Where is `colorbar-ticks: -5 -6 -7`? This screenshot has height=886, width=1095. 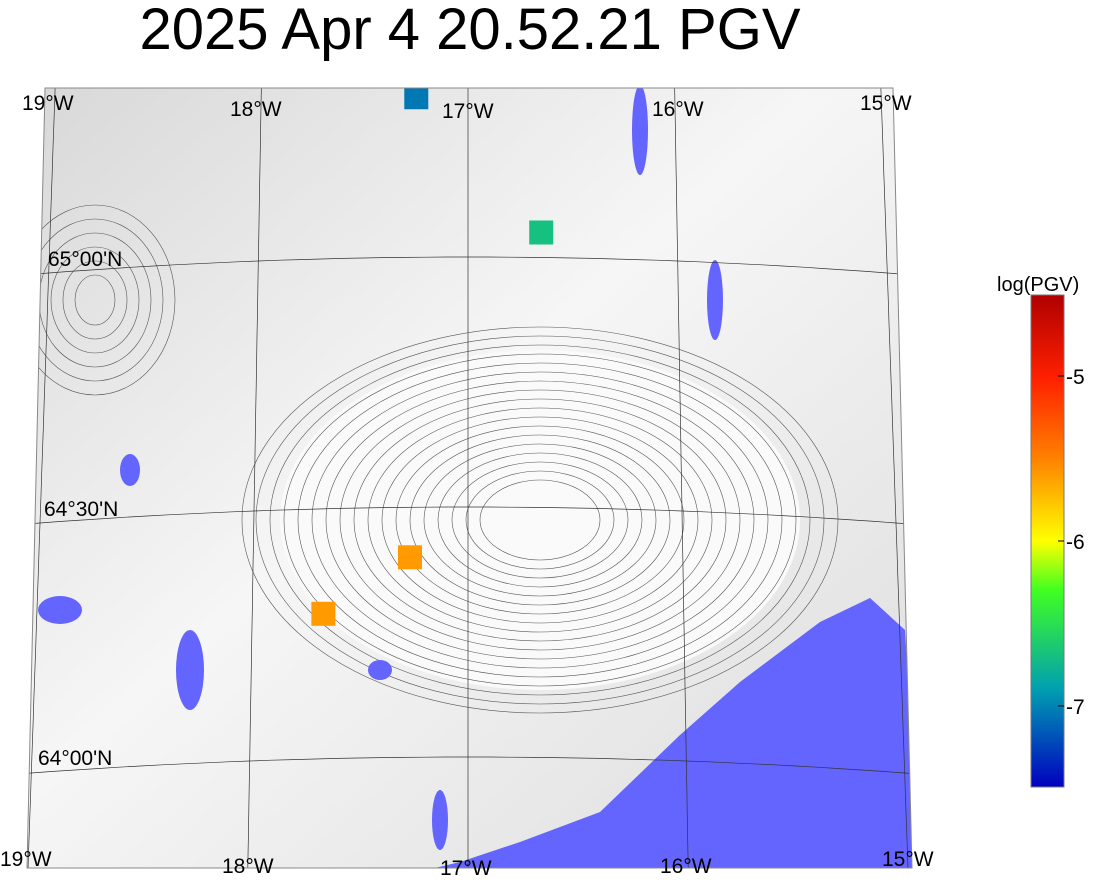
colorbar-ticks: -5 -6 -7 is located at coordinates (1071, 542).